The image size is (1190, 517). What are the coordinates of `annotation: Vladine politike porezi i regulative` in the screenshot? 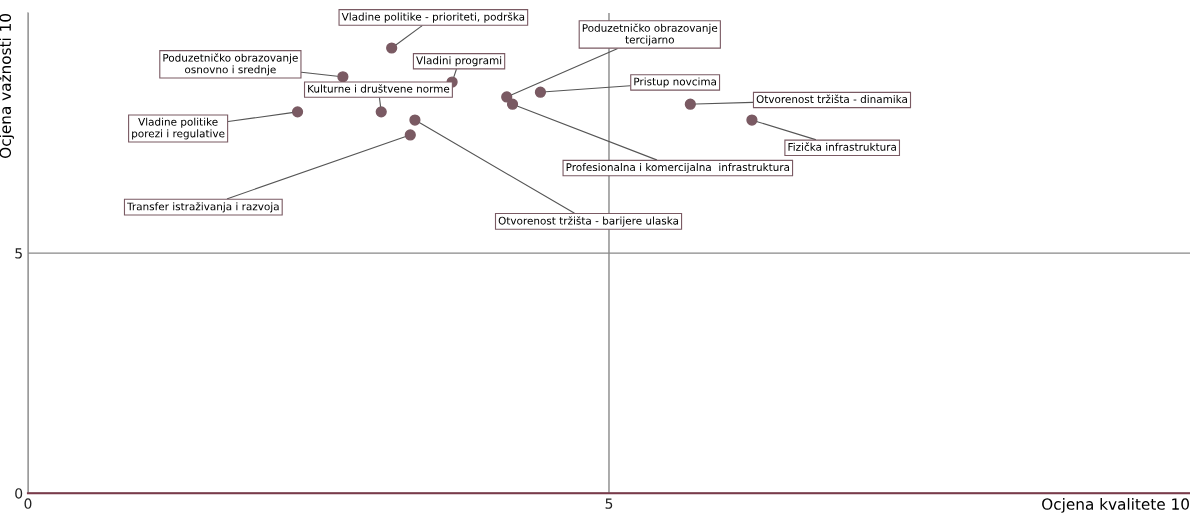 It's located at (178, 128).